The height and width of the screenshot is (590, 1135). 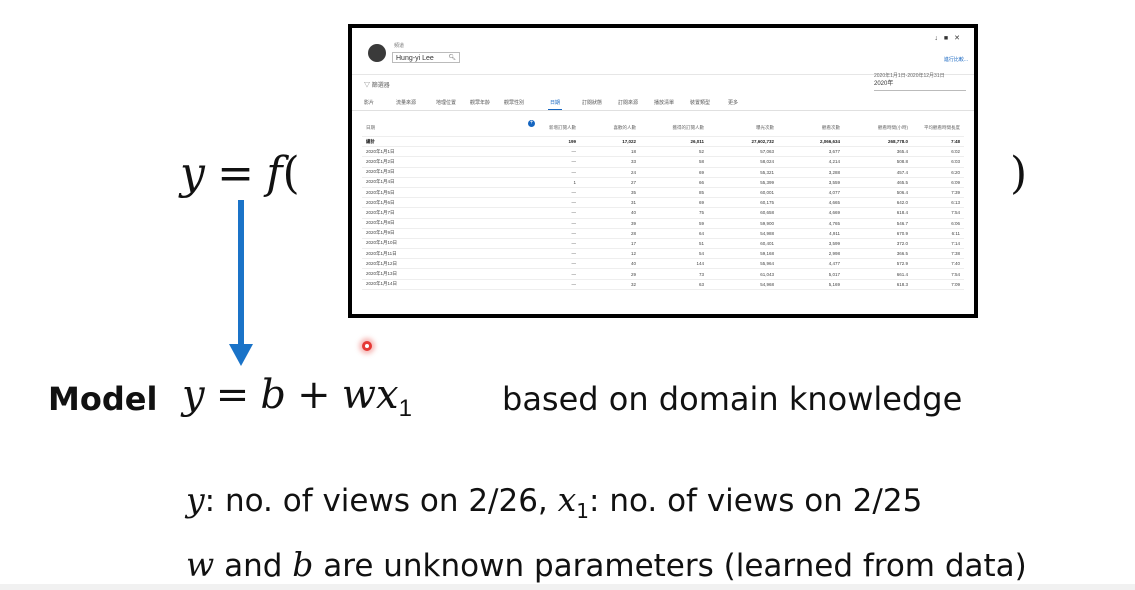 I want to click on table-cell: 2020年1月3日, so click(x=441, y=172).